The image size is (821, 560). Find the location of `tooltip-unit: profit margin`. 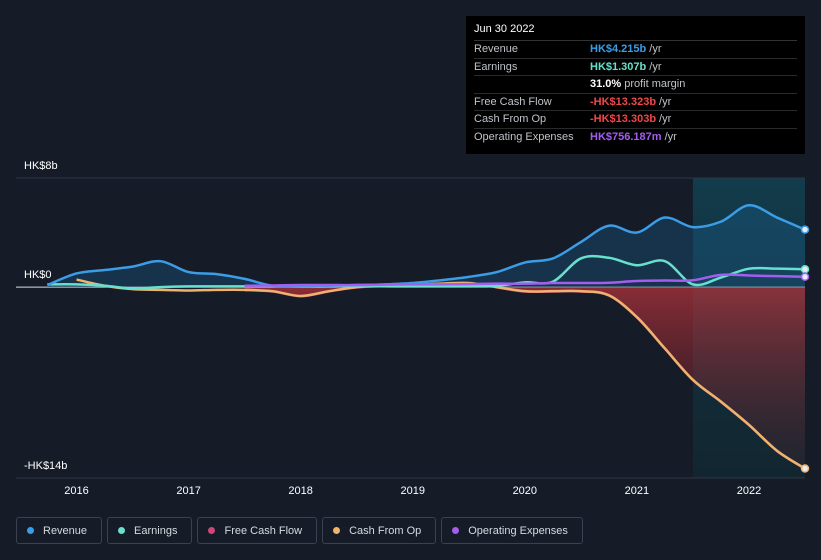

tooltip-unit: profit margin is located at coordinates (655, 84).